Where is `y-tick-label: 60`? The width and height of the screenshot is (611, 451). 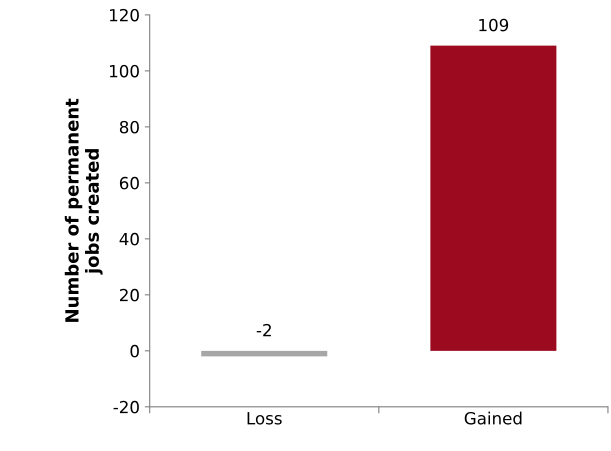
y-tick-label: 60 is located at coordinates (129, 183).